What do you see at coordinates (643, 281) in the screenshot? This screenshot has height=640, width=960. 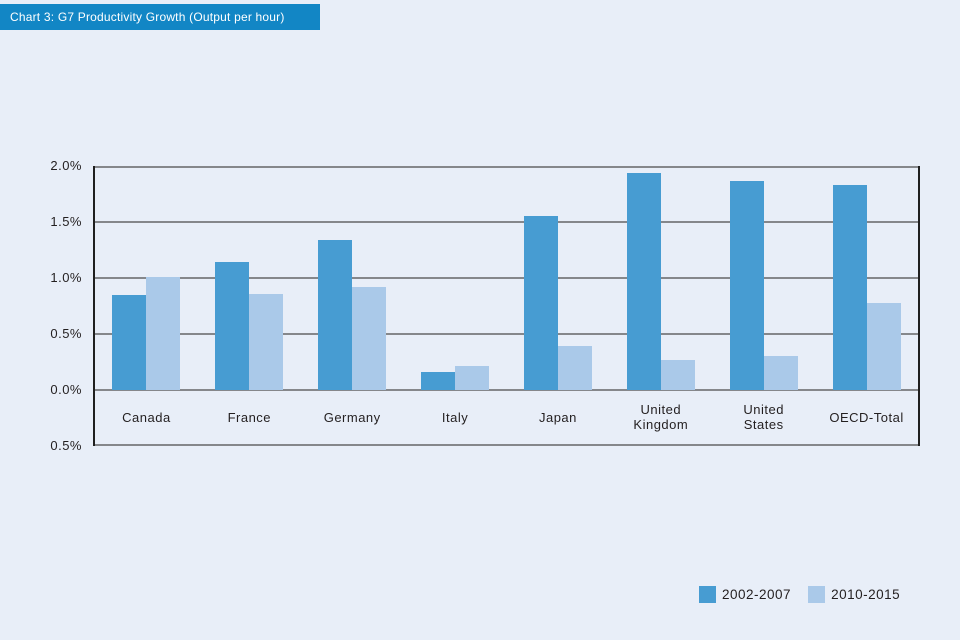 I see `bar-united-kingdom-2002-2007` at bounding box center [643, 281].